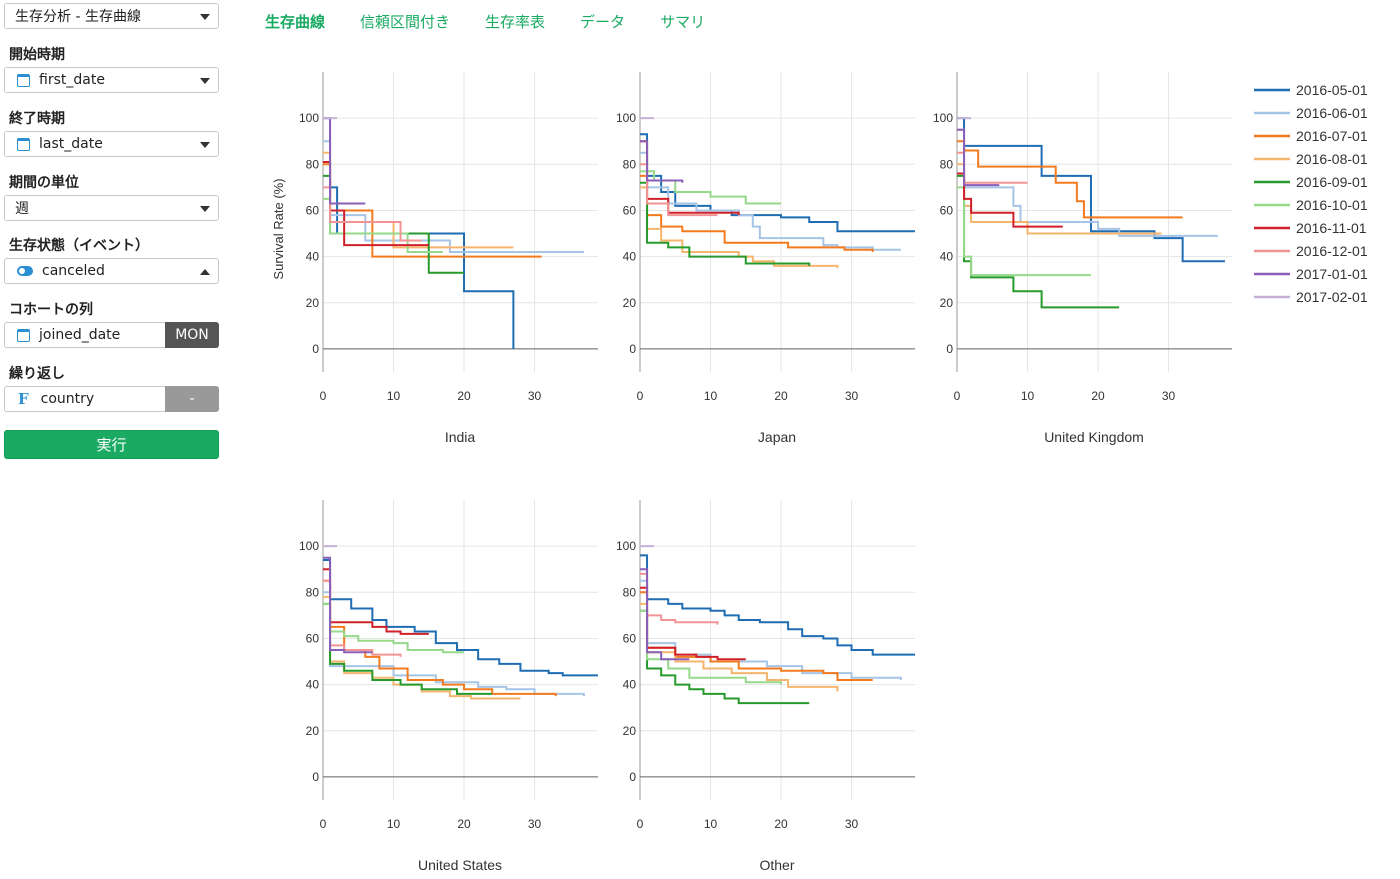  Describe the element at coordinates (1331, 228) in the screenshot. I see `legend-entry: 2016-11-01` at that location.